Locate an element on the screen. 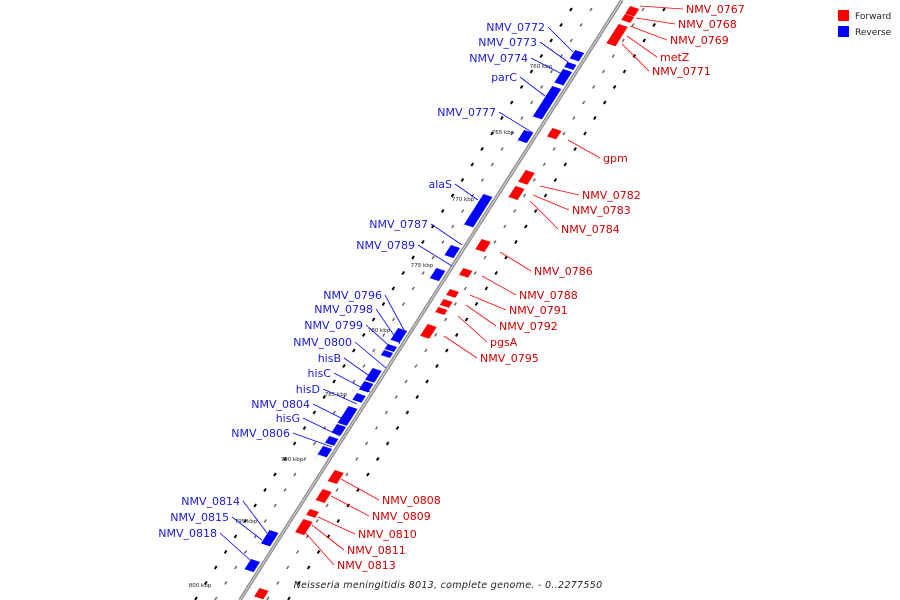 The image size is (900, 600). gene-label-gpm: gpm is located at coordinates (615, 158).